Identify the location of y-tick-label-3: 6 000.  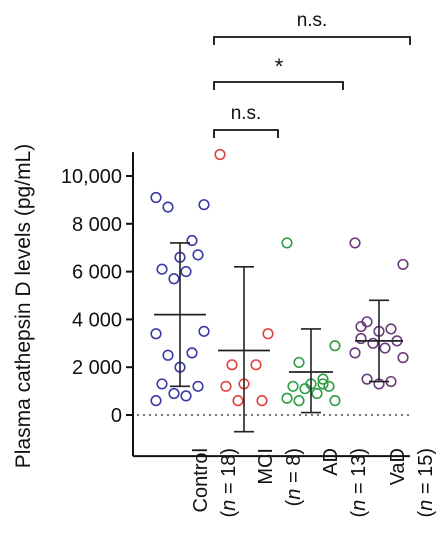
(97, 273).